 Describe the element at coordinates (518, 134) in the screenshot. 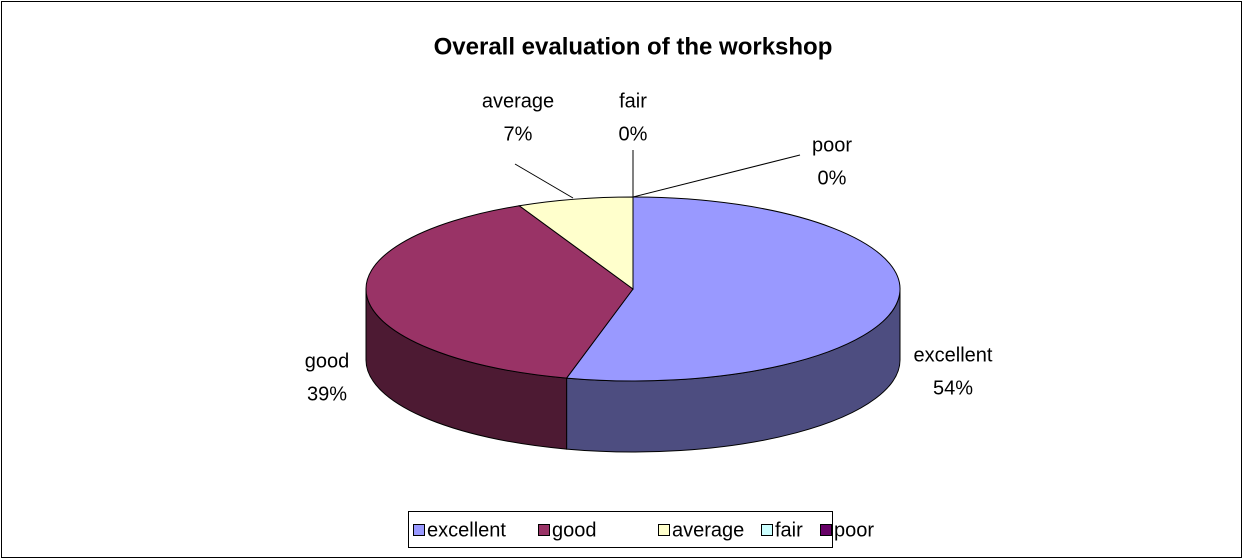

I see `data-label-value: 7%` at that location.